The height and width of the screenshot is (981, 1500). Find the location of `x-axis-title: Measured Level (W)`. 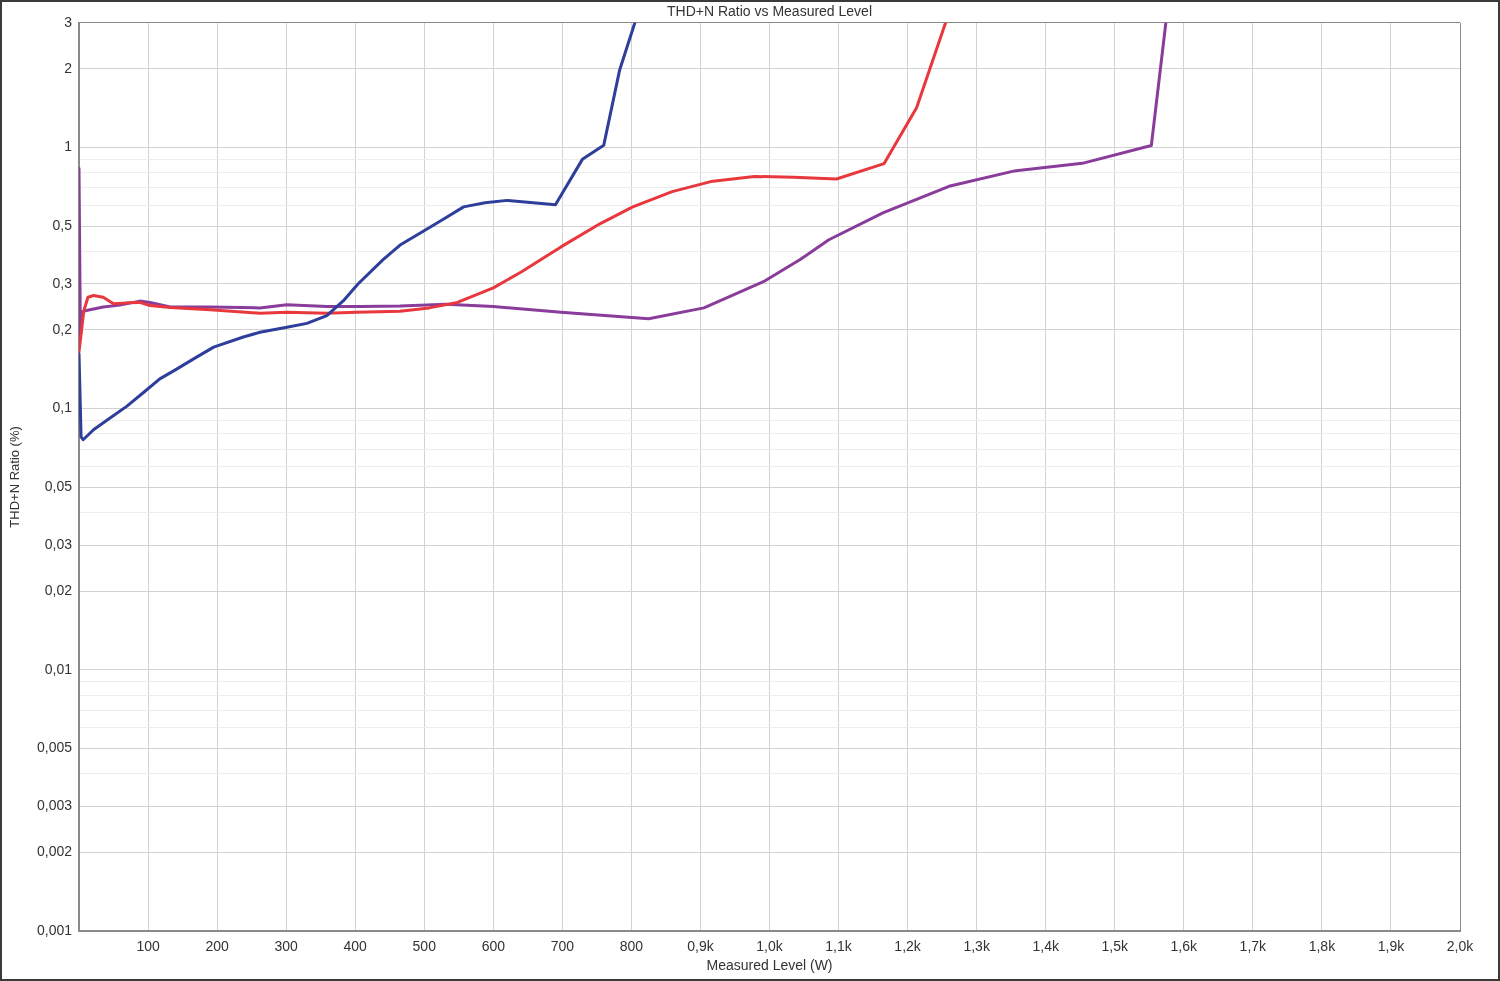

x-axis-title: Measured Level (W) is located at coordinates (769, 965).